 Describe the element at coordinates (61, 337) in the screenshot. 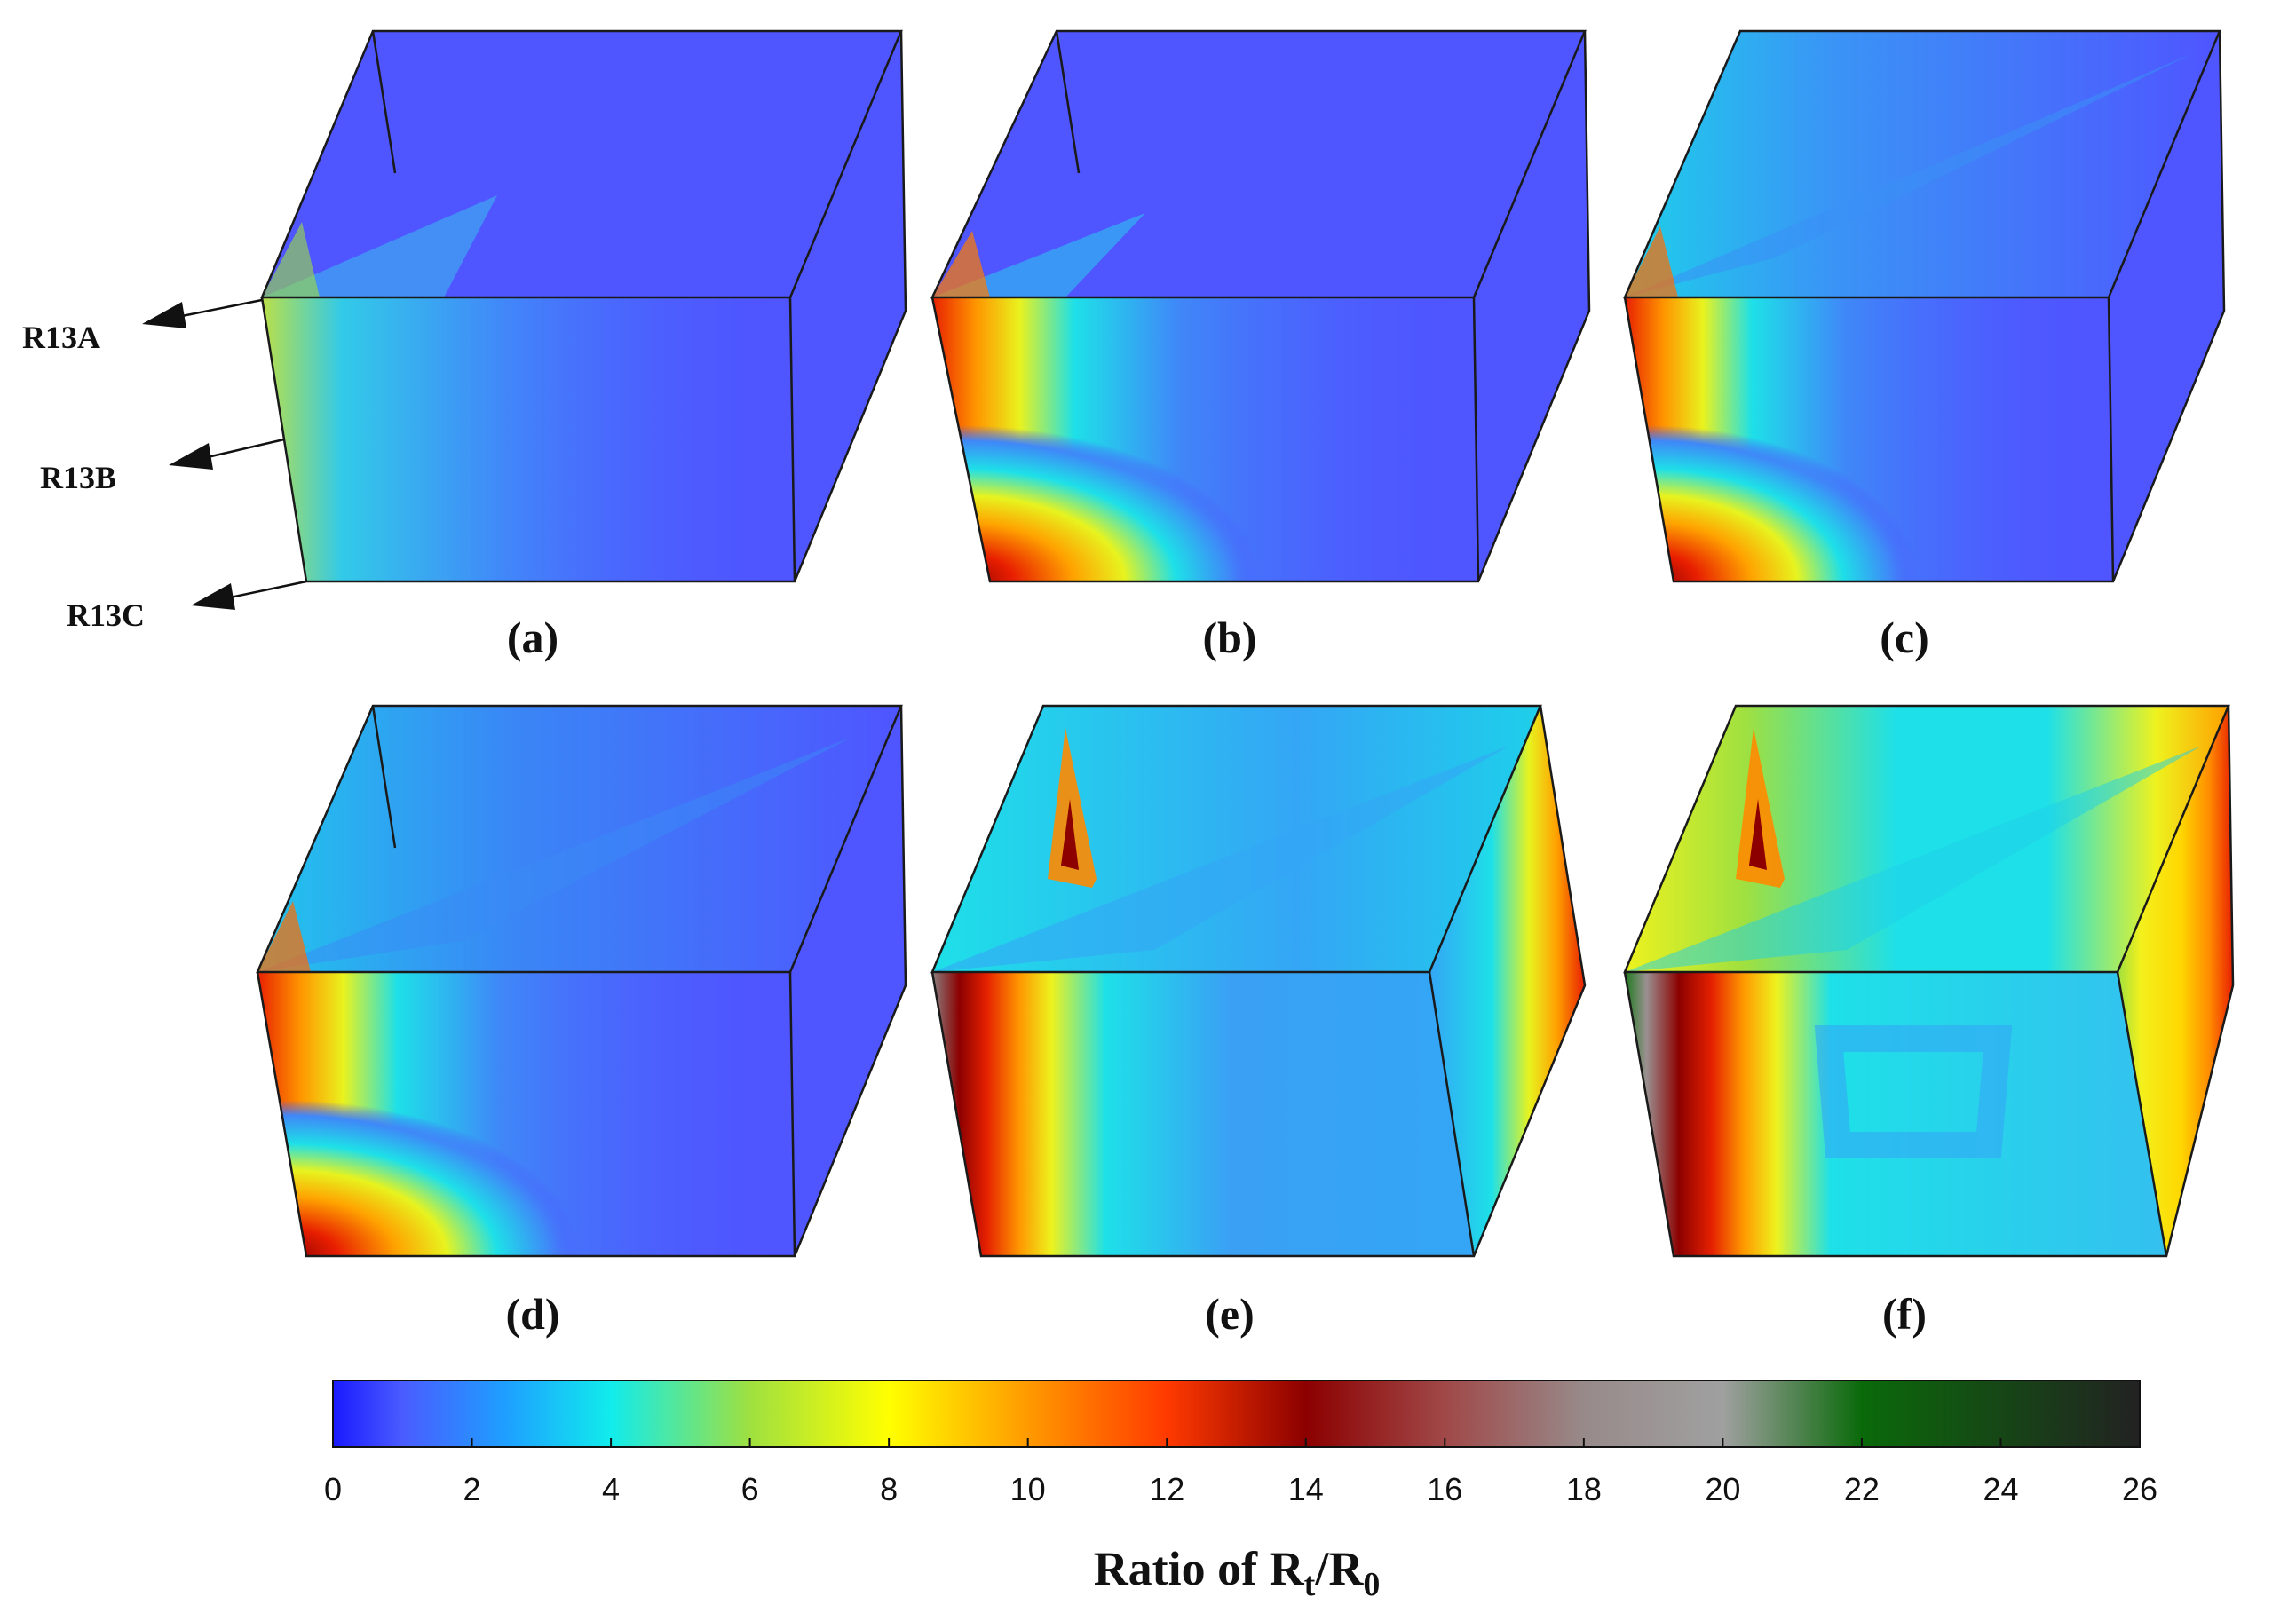

I see `sensor-label: R13A` at that location.